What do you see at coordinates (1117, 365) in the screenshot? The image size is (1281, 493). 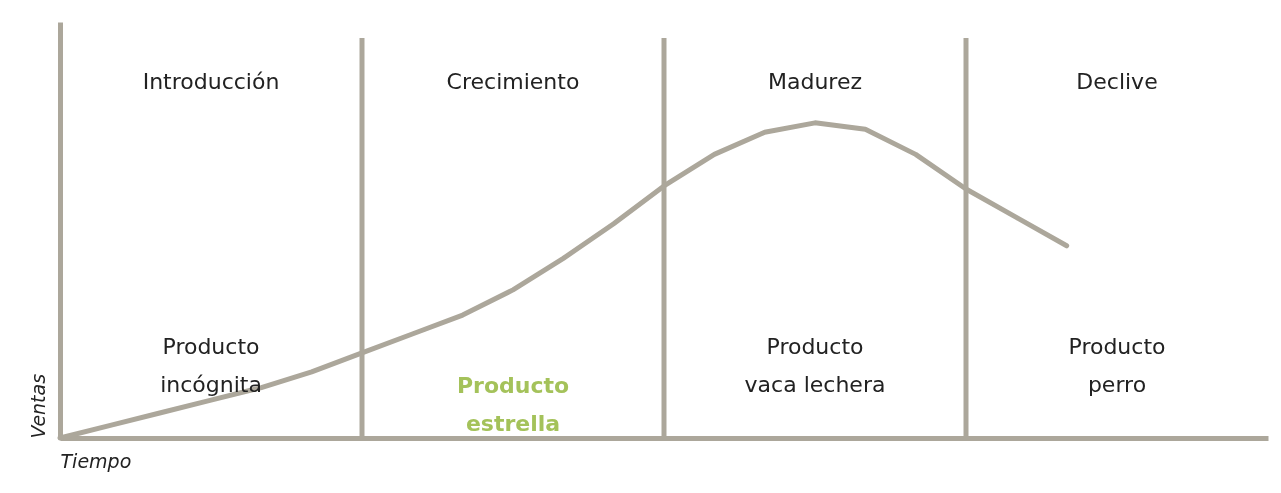 I see `annotation: Producto perro` at bounding box center [1117, 365].